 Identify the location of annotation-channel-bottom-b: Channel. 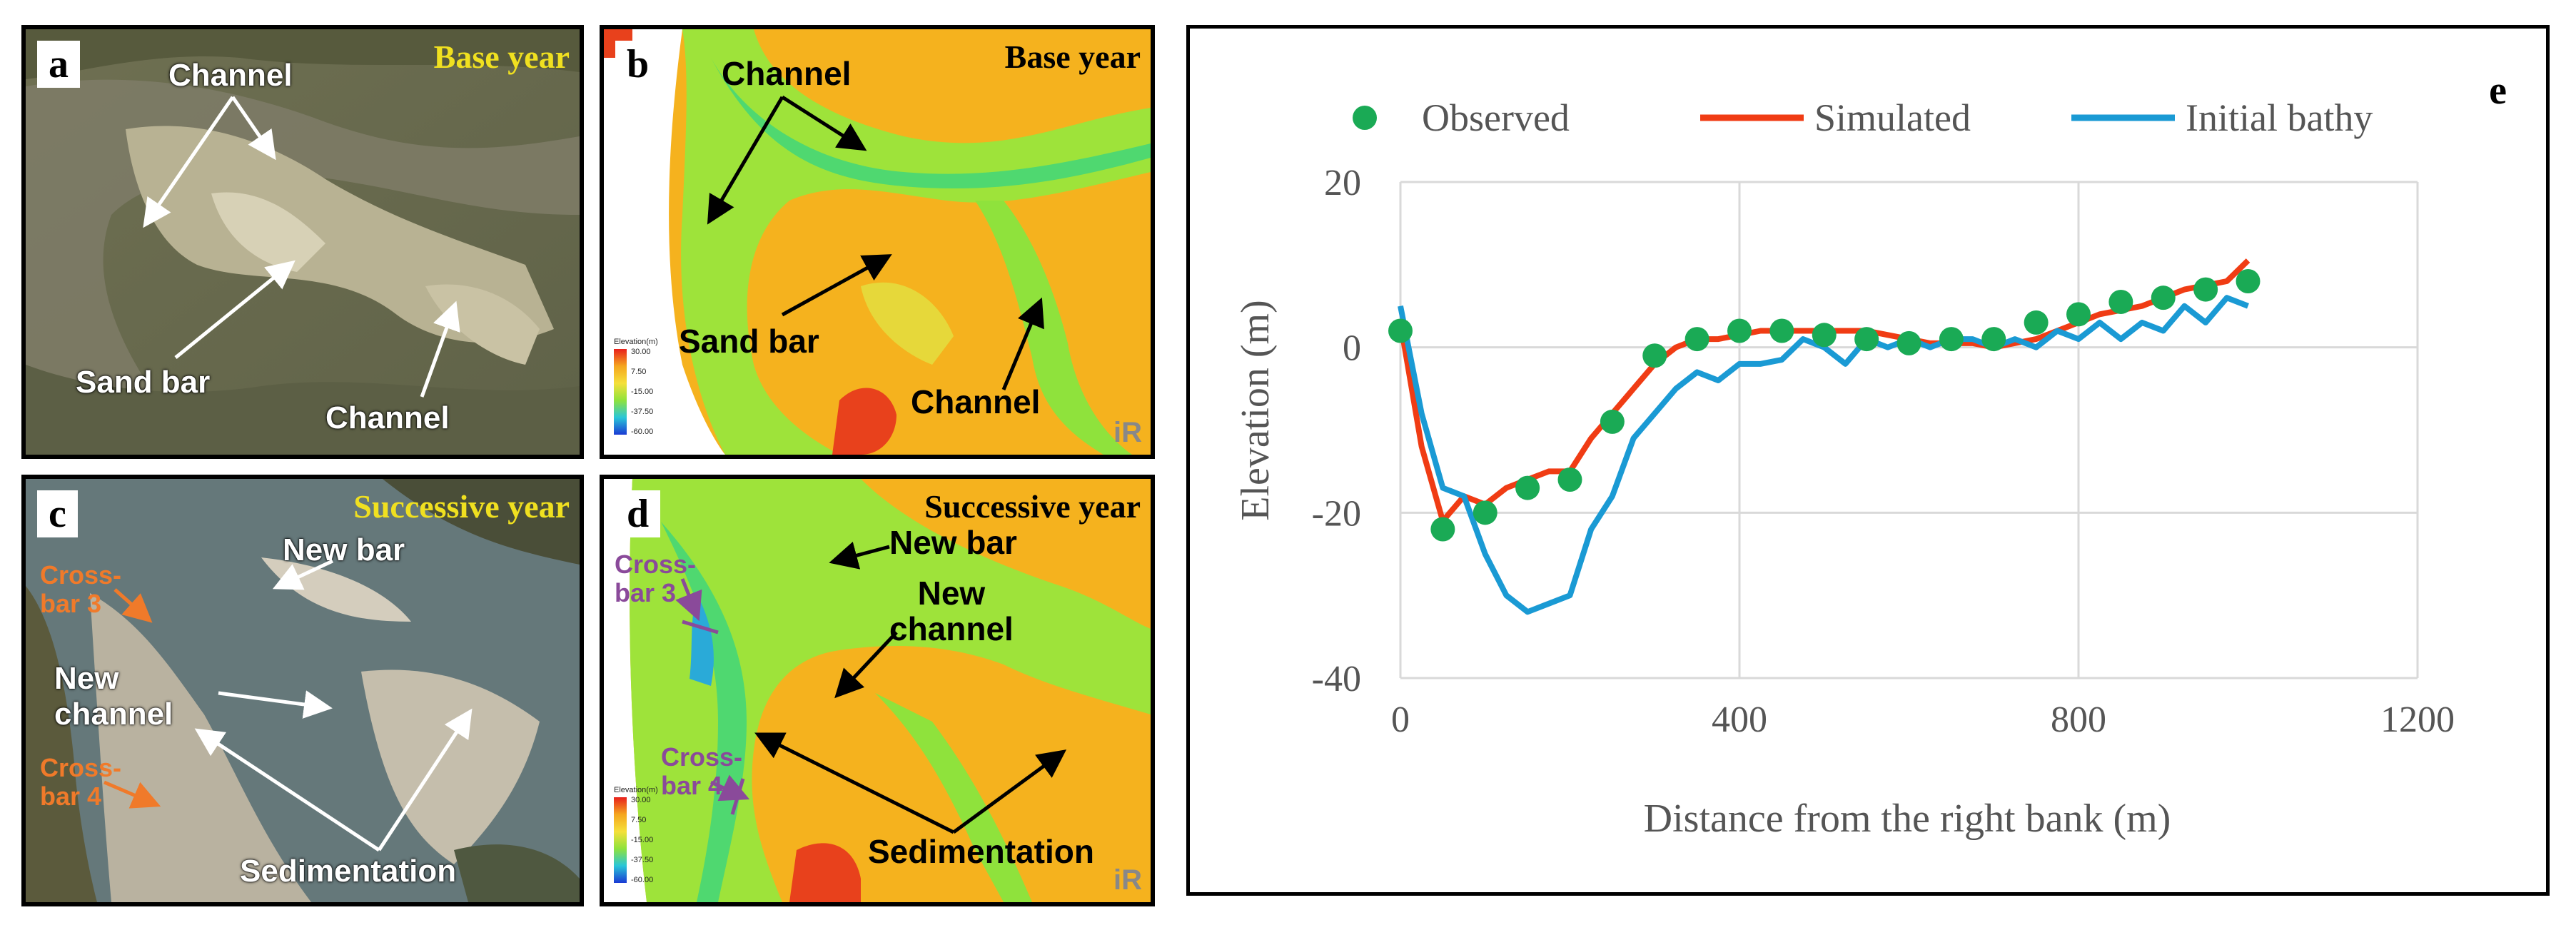
(976, 401).